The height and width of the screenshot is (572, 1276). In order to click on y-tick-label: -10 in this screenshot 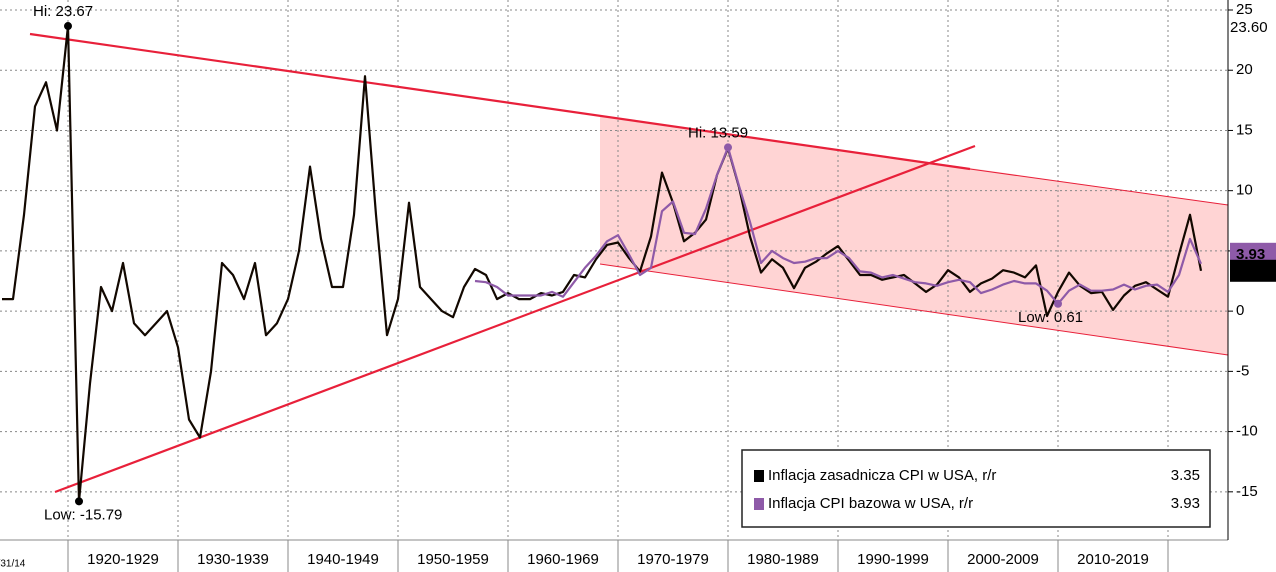, I will do `click(1247, 431)`.